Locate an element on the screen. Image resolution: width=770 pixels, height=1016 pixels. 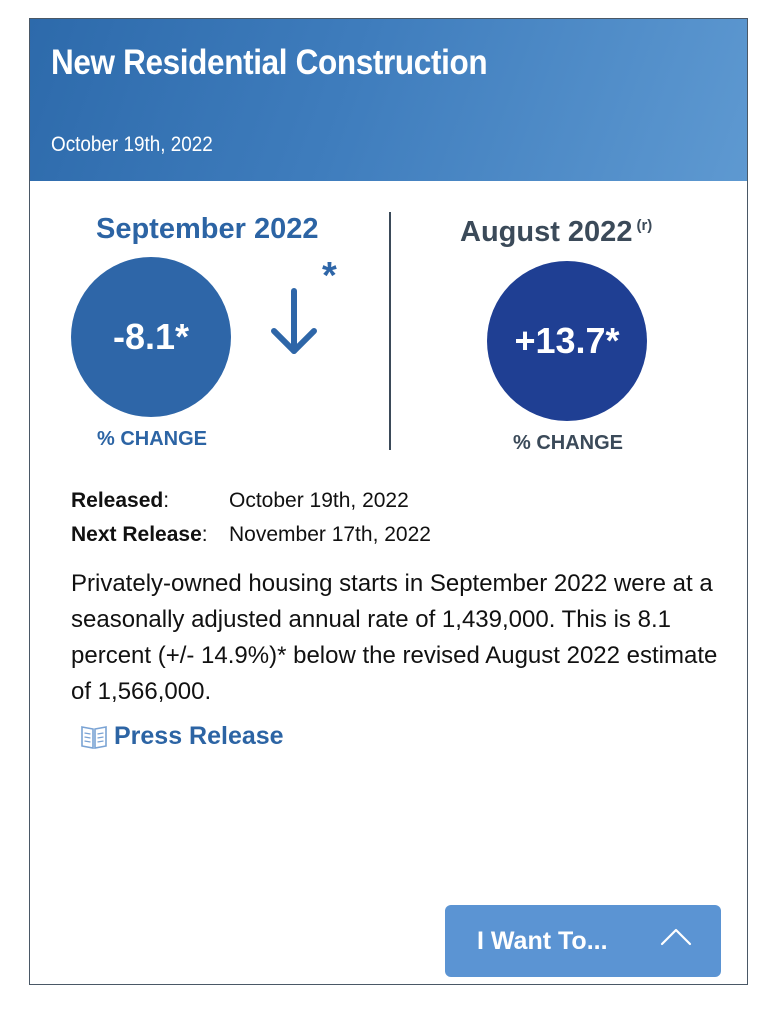
previous-change-label: % CHANGE is located at coordinates (568, 443).